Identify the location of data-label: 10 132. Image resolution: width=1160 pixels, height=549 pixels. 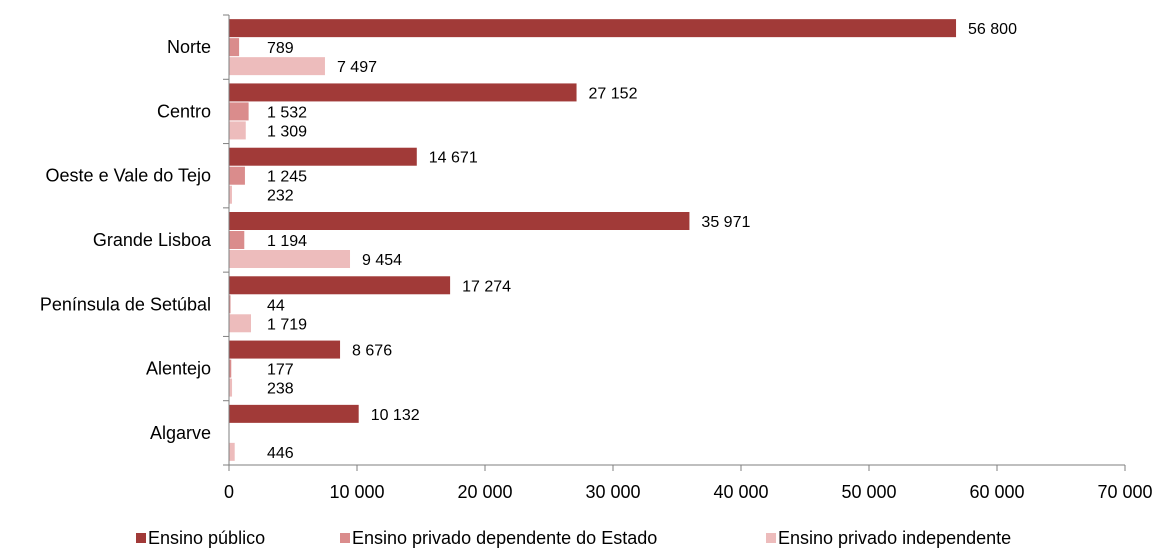
(395, 415).